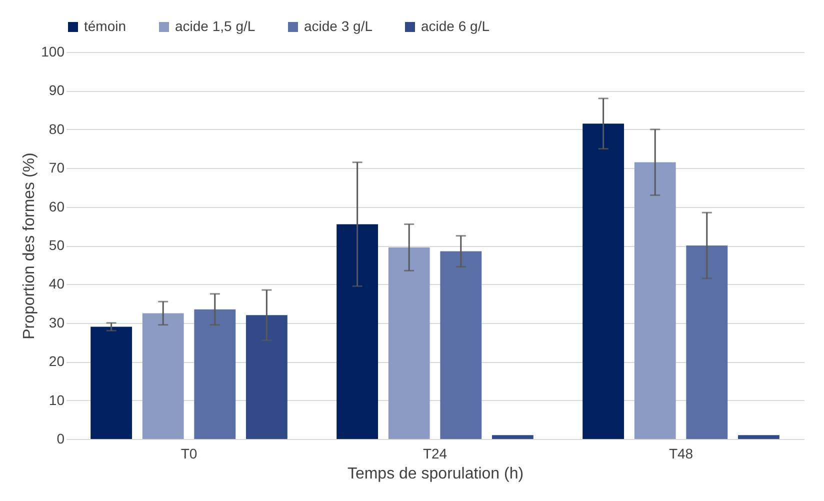 The height and width of the screenshot is (501, 824). Describe the element at coordinates (29, 246) in the screenshot. I see `y-axis-title: Proportion des formes (%)` at that location.